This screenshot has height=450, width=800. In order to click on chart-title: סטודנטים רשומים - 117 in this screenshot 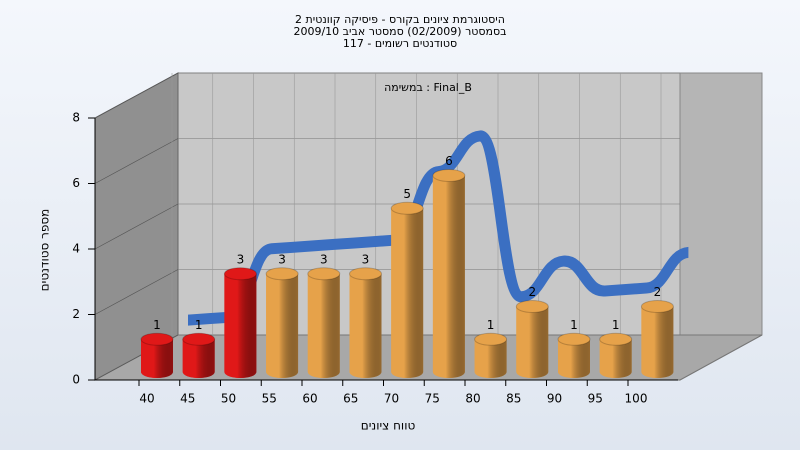, I will do `click(400, 43)`.